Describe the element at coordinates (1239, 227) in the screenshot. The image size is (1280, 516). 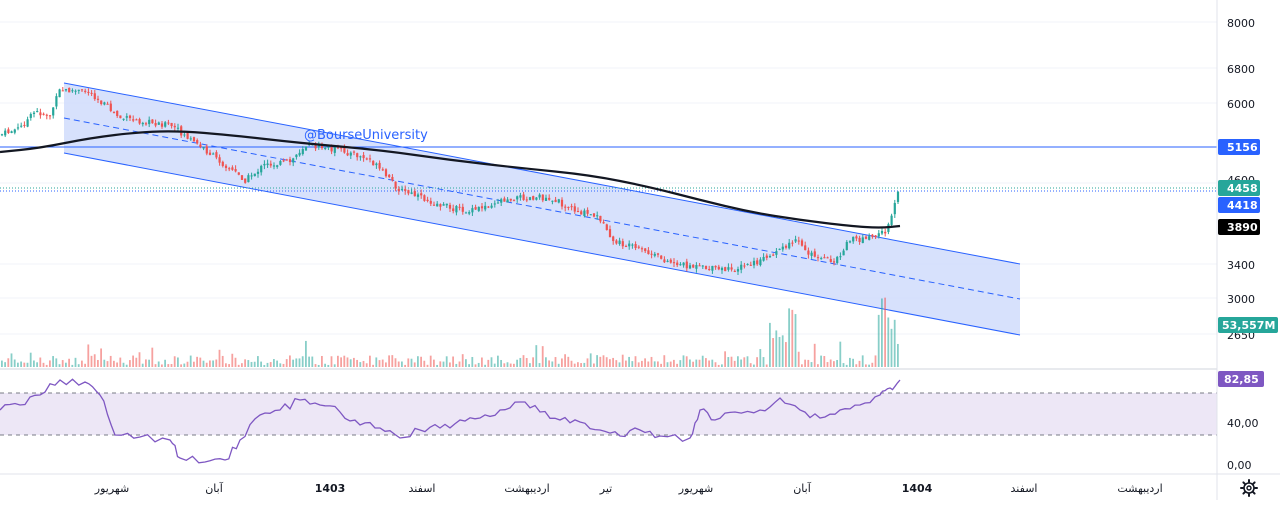
I see `ma-price-badge` at that location.